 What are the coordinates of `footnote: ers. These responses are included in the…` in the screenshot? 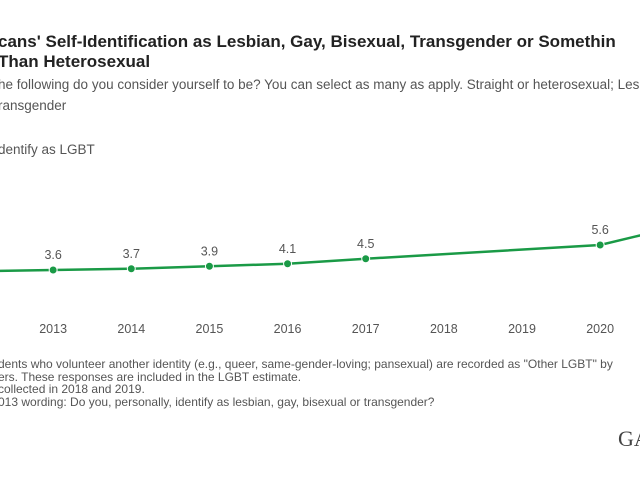 It's located at (150, 377).